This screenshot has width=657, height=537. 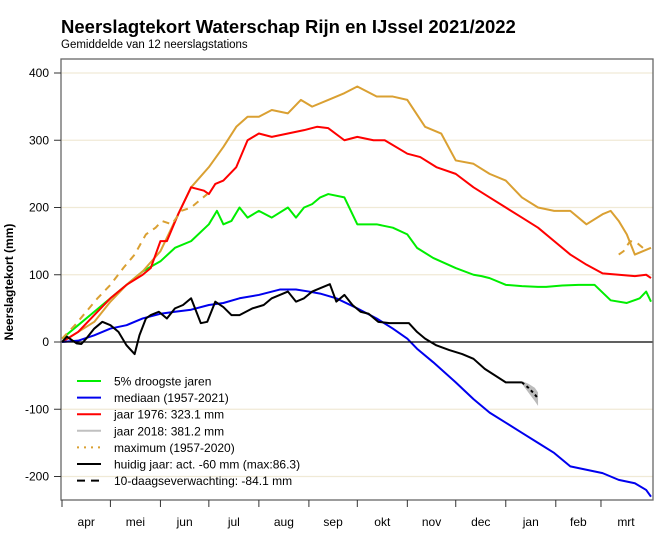 What do you see at coordinates (162, 382) in the screenshot?
I see `legend-label: 5% droogste jaren` at bounding box center [162, 382].